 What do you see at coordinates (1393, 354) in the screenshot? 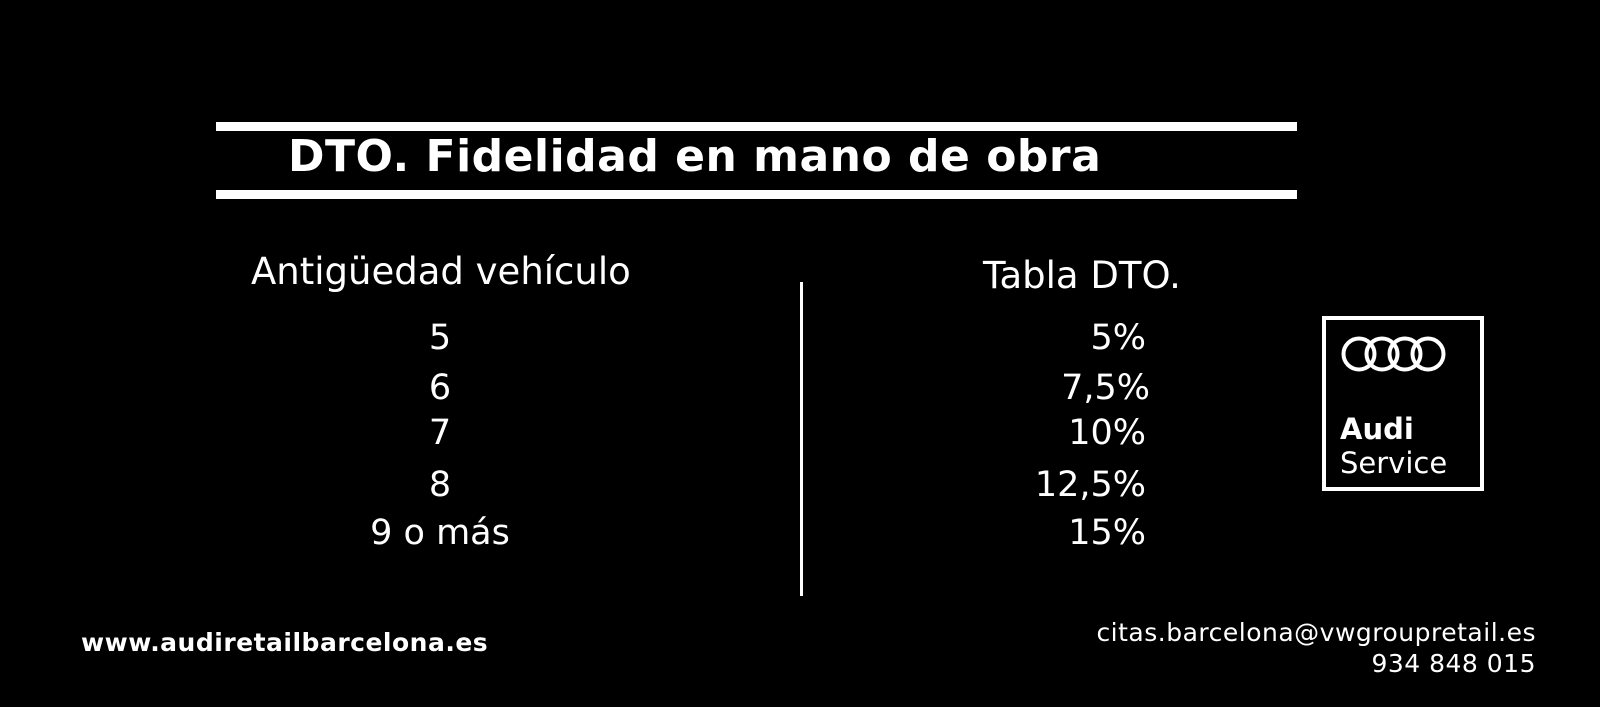
I see `four-rings-icon` at bounding box center [1393, 354].